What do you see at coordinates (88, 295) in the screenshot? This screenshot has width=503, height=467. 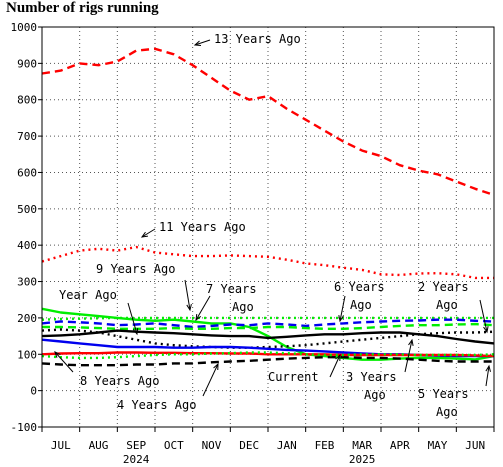 I see `annotation-label: Year Ago` at bounding box center [88, 295].